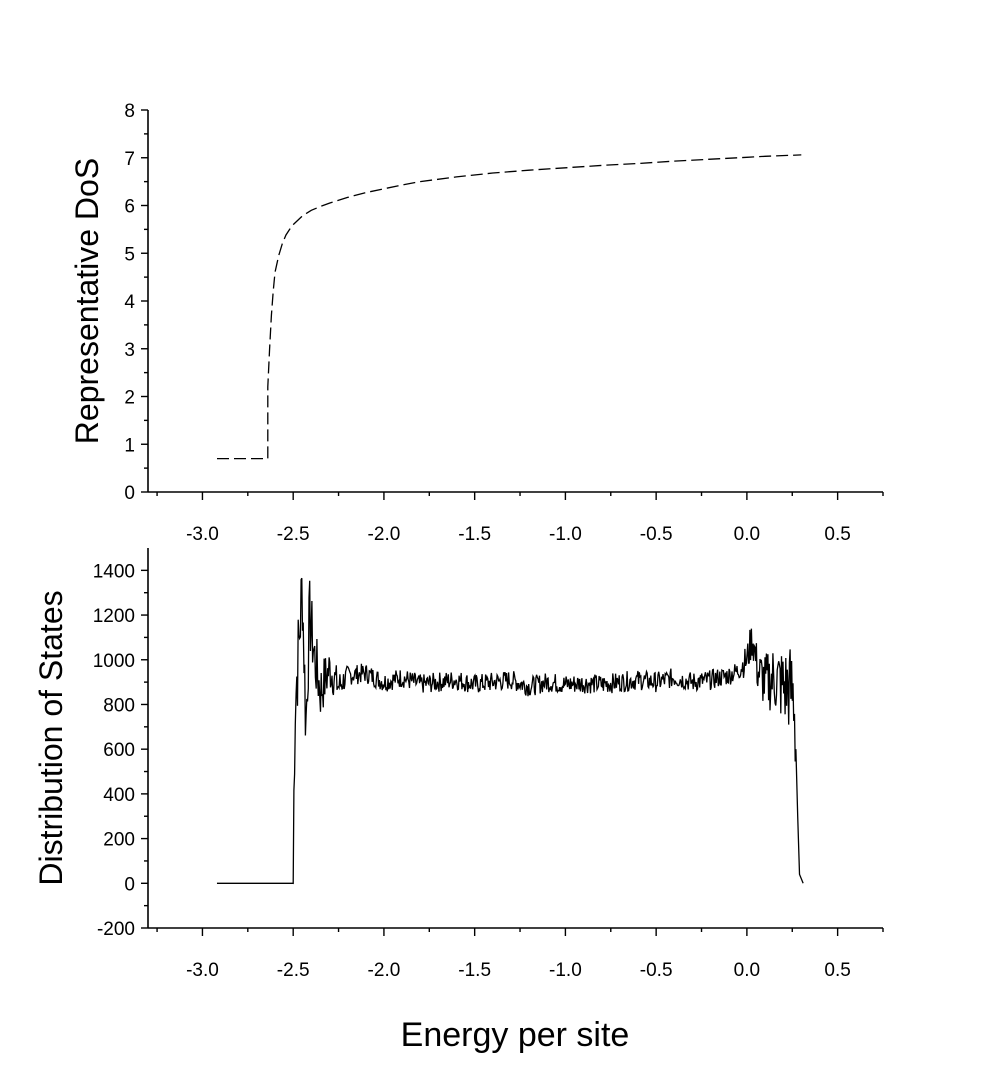 The image size is (981, 1090). Describe the element at coordinates (129, 111) in the screenshot. I see `y-tick-label: 8` at that location.